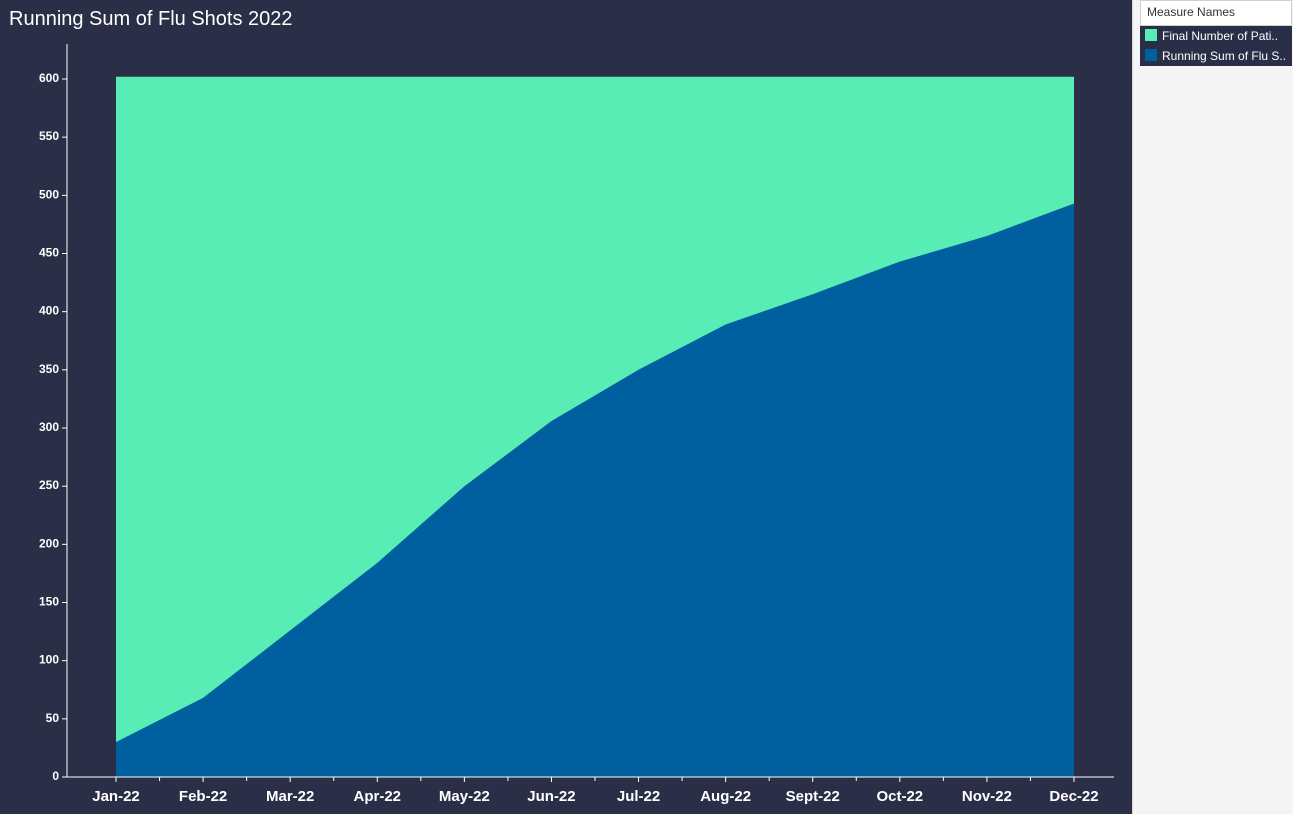  I want to click on legend-swatch-final-number, so click(1151, 35).